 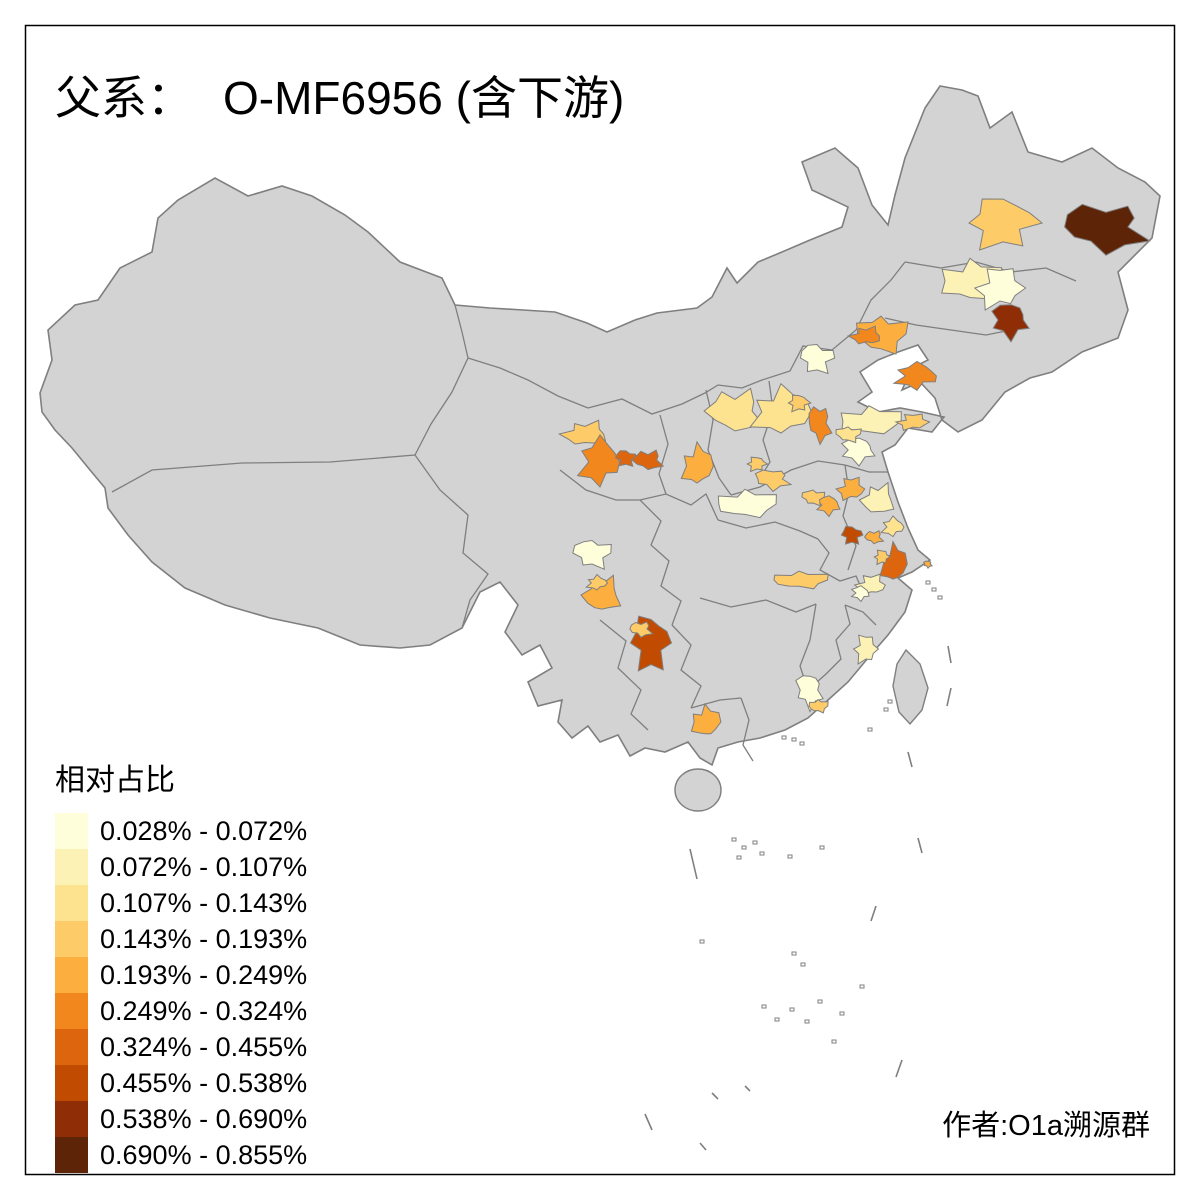 What do you see at coordinates (642, 629) in the screenshot?
I see `region-bijie` at bounding box center [642, 629].